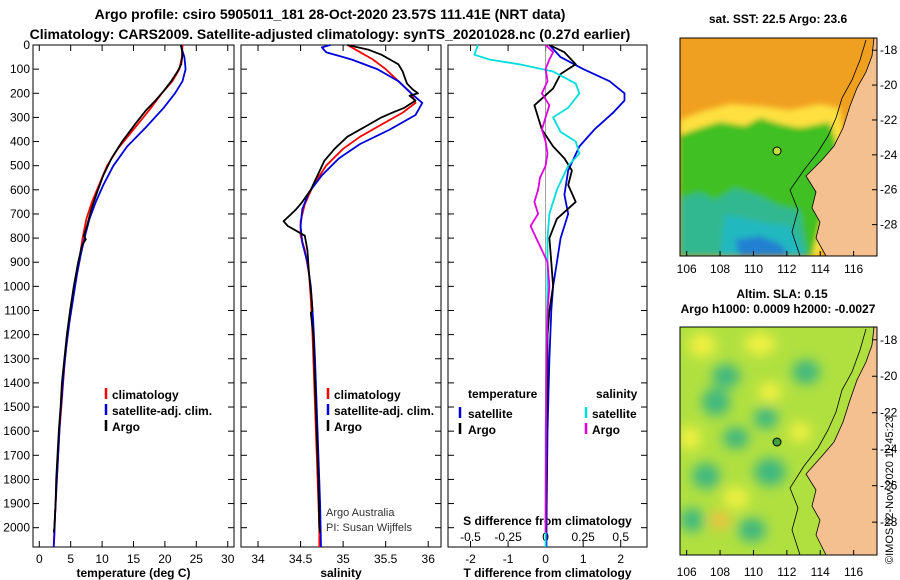 This screenshot has height=580, width=900. Describe the element at coordinates (889, 449) in the screenshot. I see `map-lat-label: -24` at that location.